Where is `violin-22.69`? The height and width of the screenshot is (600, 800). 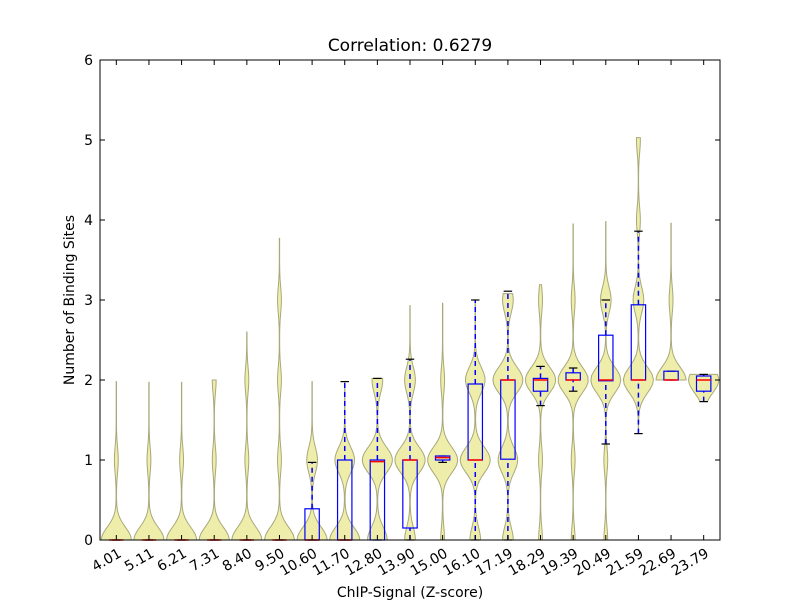 violin-22.69 is located at coordinates (671, 301).